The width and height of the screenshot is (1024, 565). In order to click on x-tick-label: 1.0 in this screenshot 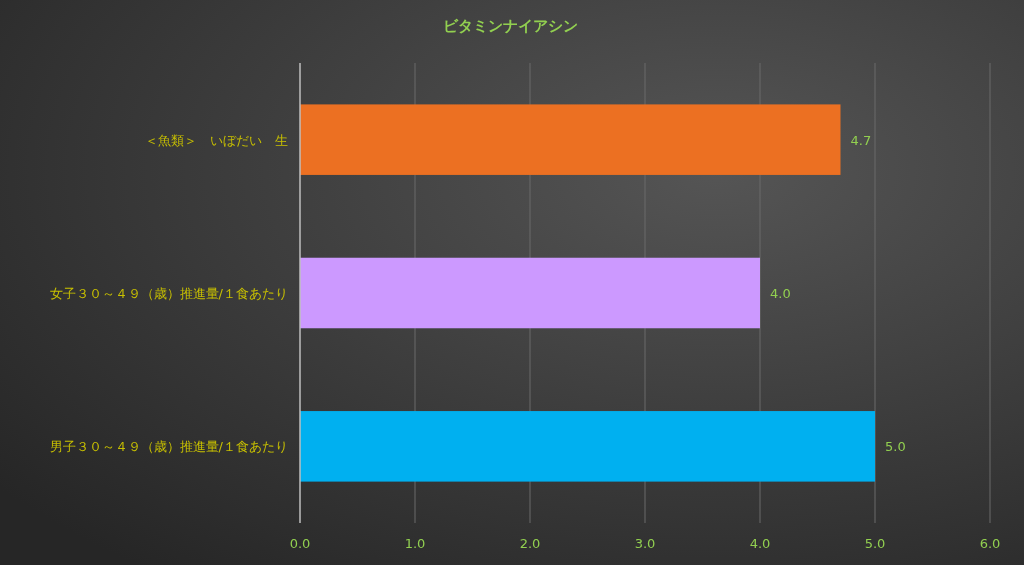, I will do `click(415, 543)`.